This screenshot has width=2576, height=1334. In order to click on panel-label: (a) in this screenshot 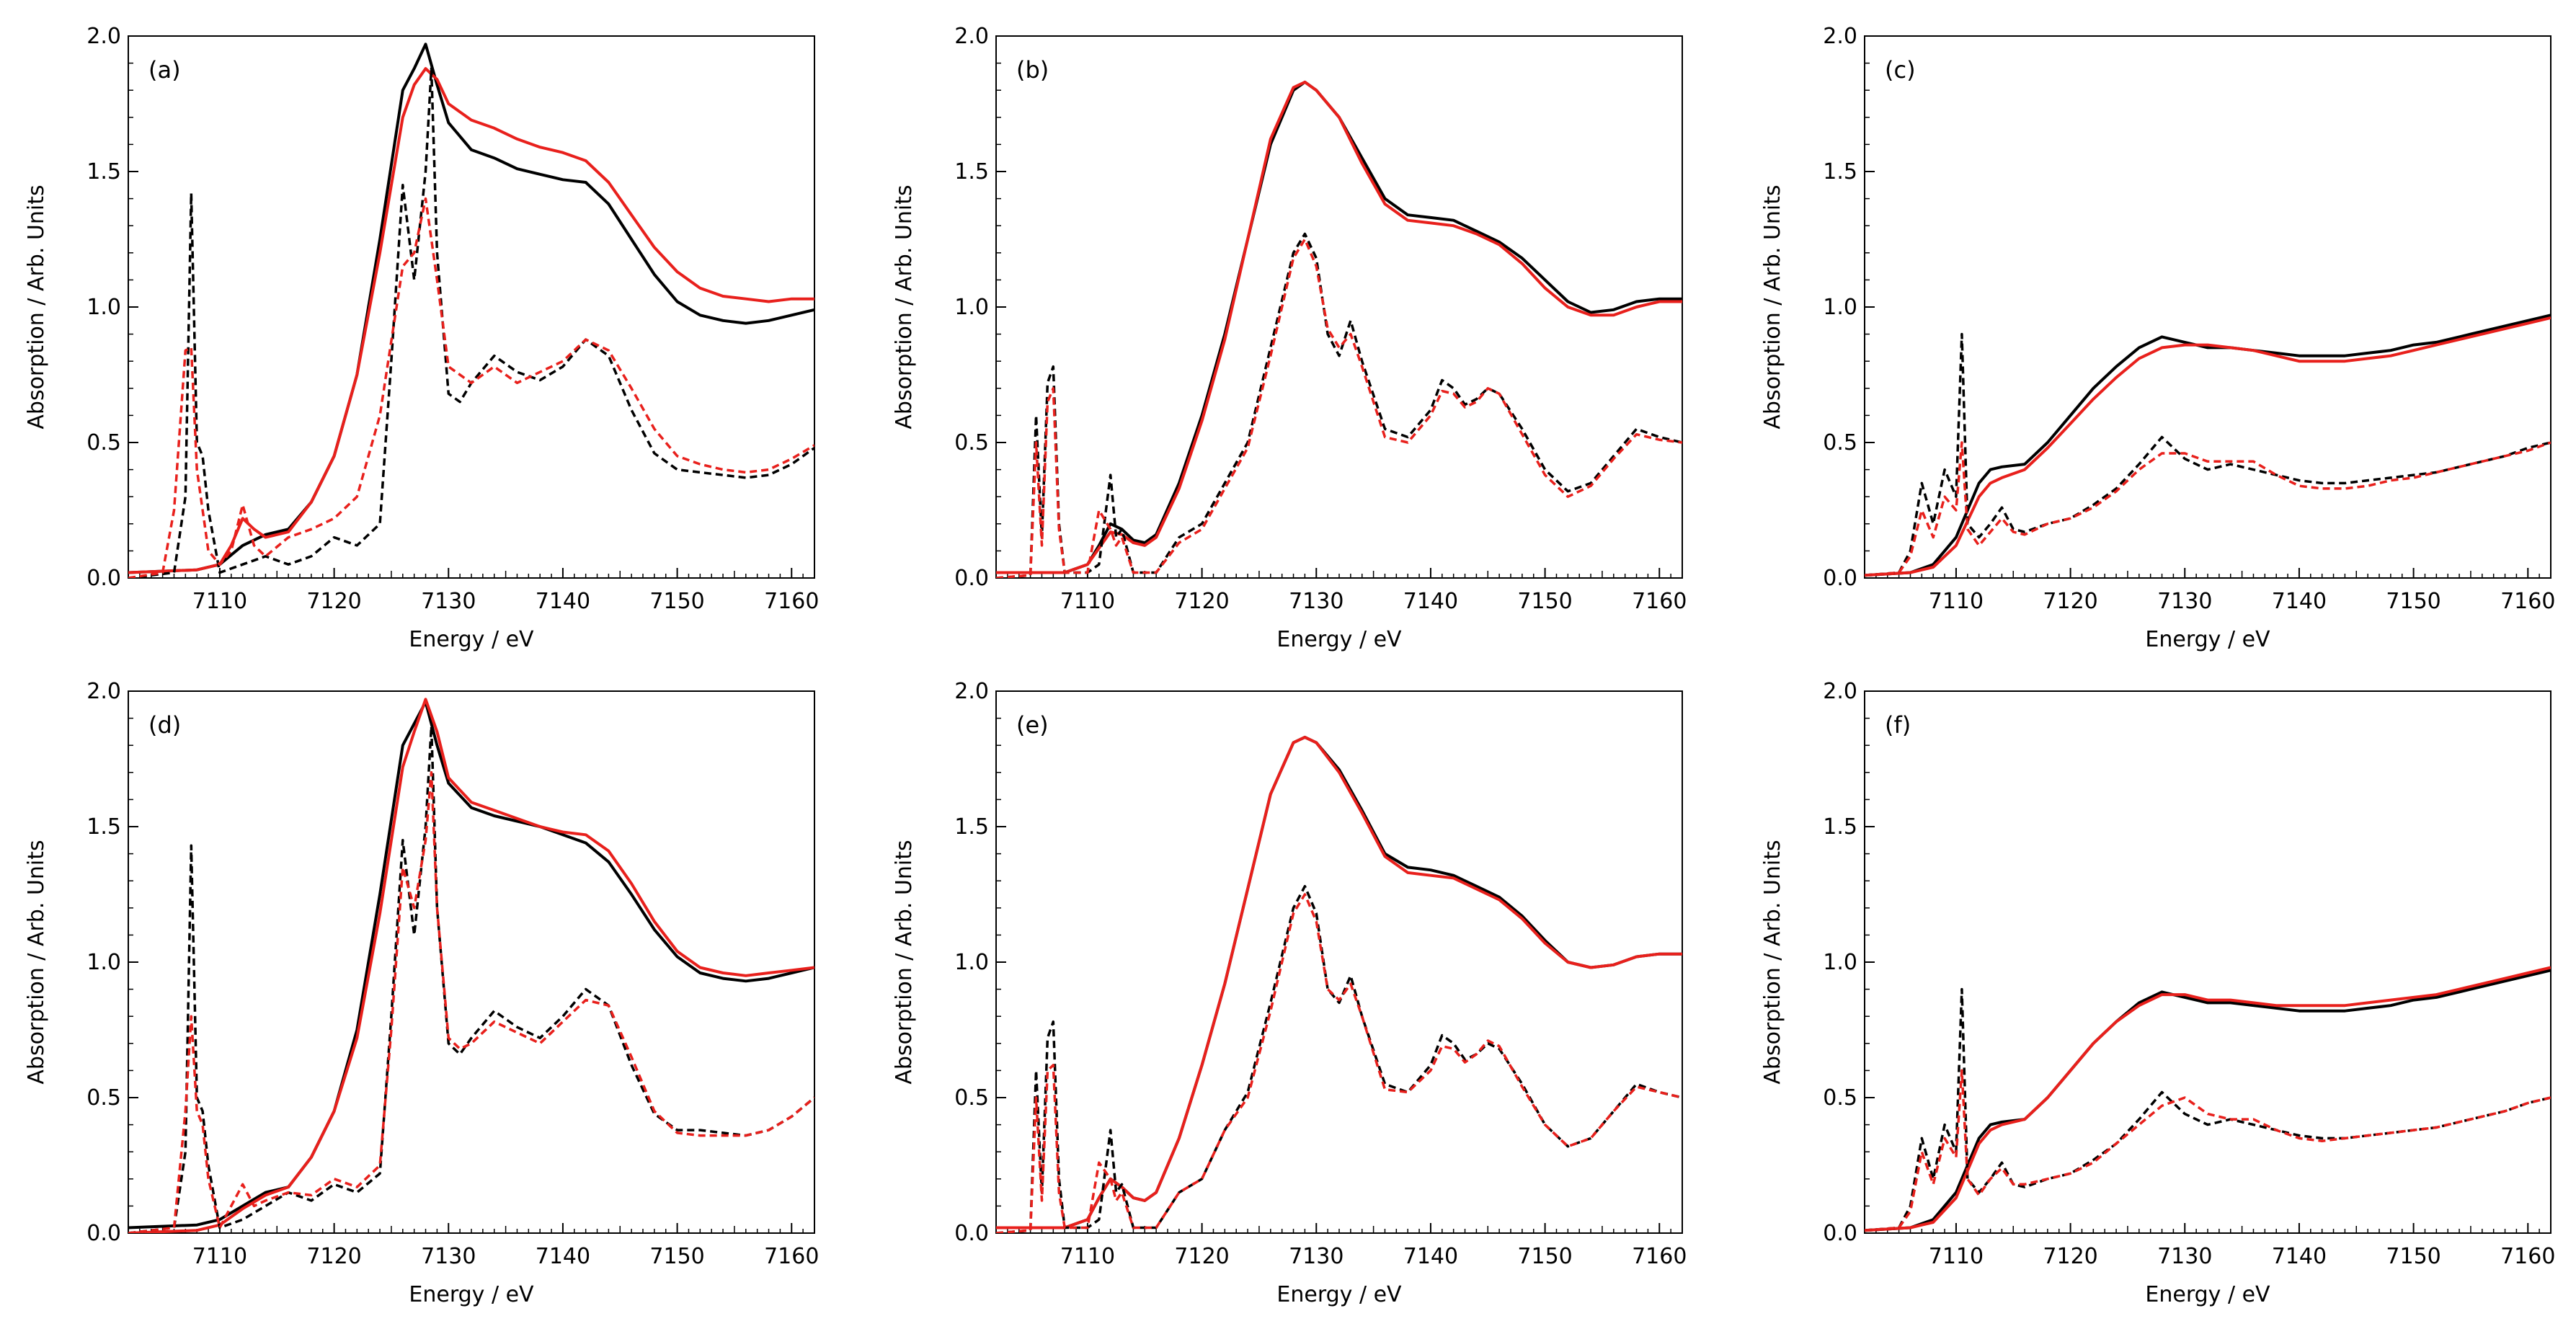, I will do `click(164, 70)`.